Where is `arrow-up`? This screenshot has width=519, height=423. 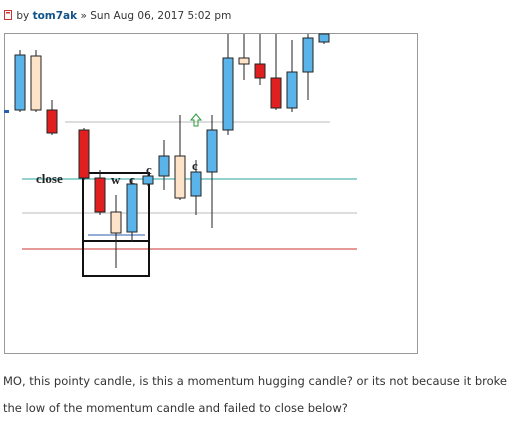
arrow-up is located at coordinates (196, 120).